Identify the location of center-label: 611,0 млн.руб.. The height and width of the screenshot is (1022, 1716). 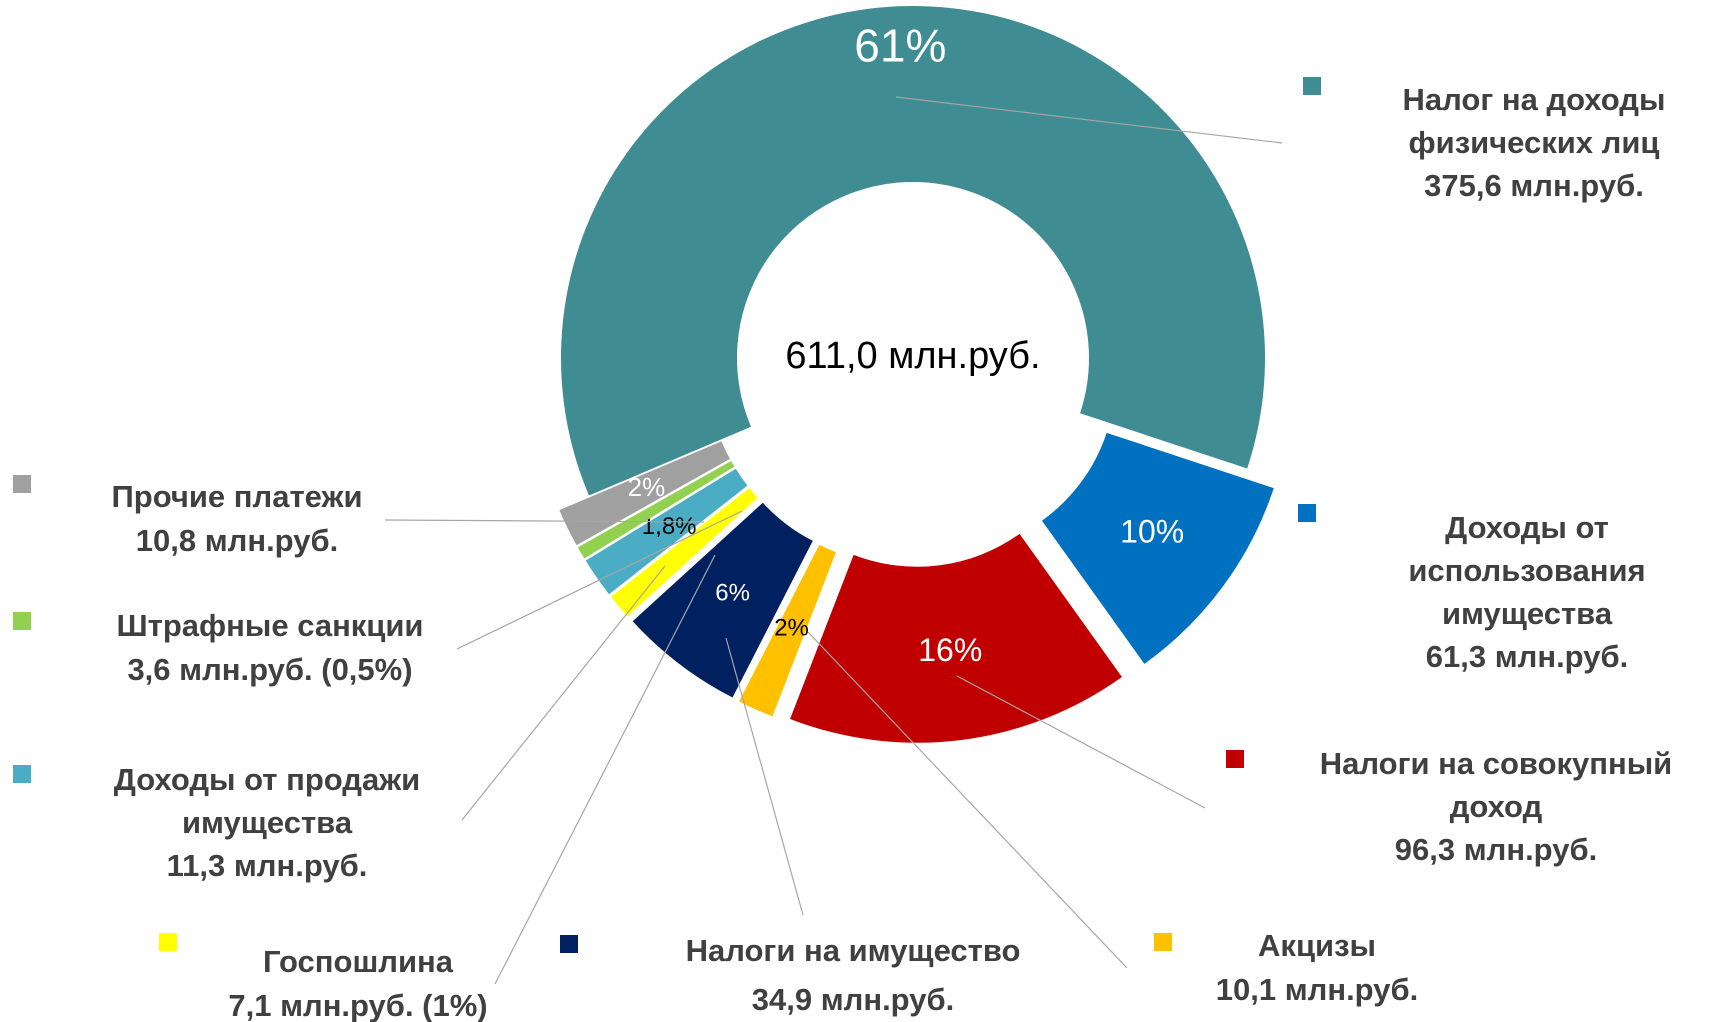
(912, 356).